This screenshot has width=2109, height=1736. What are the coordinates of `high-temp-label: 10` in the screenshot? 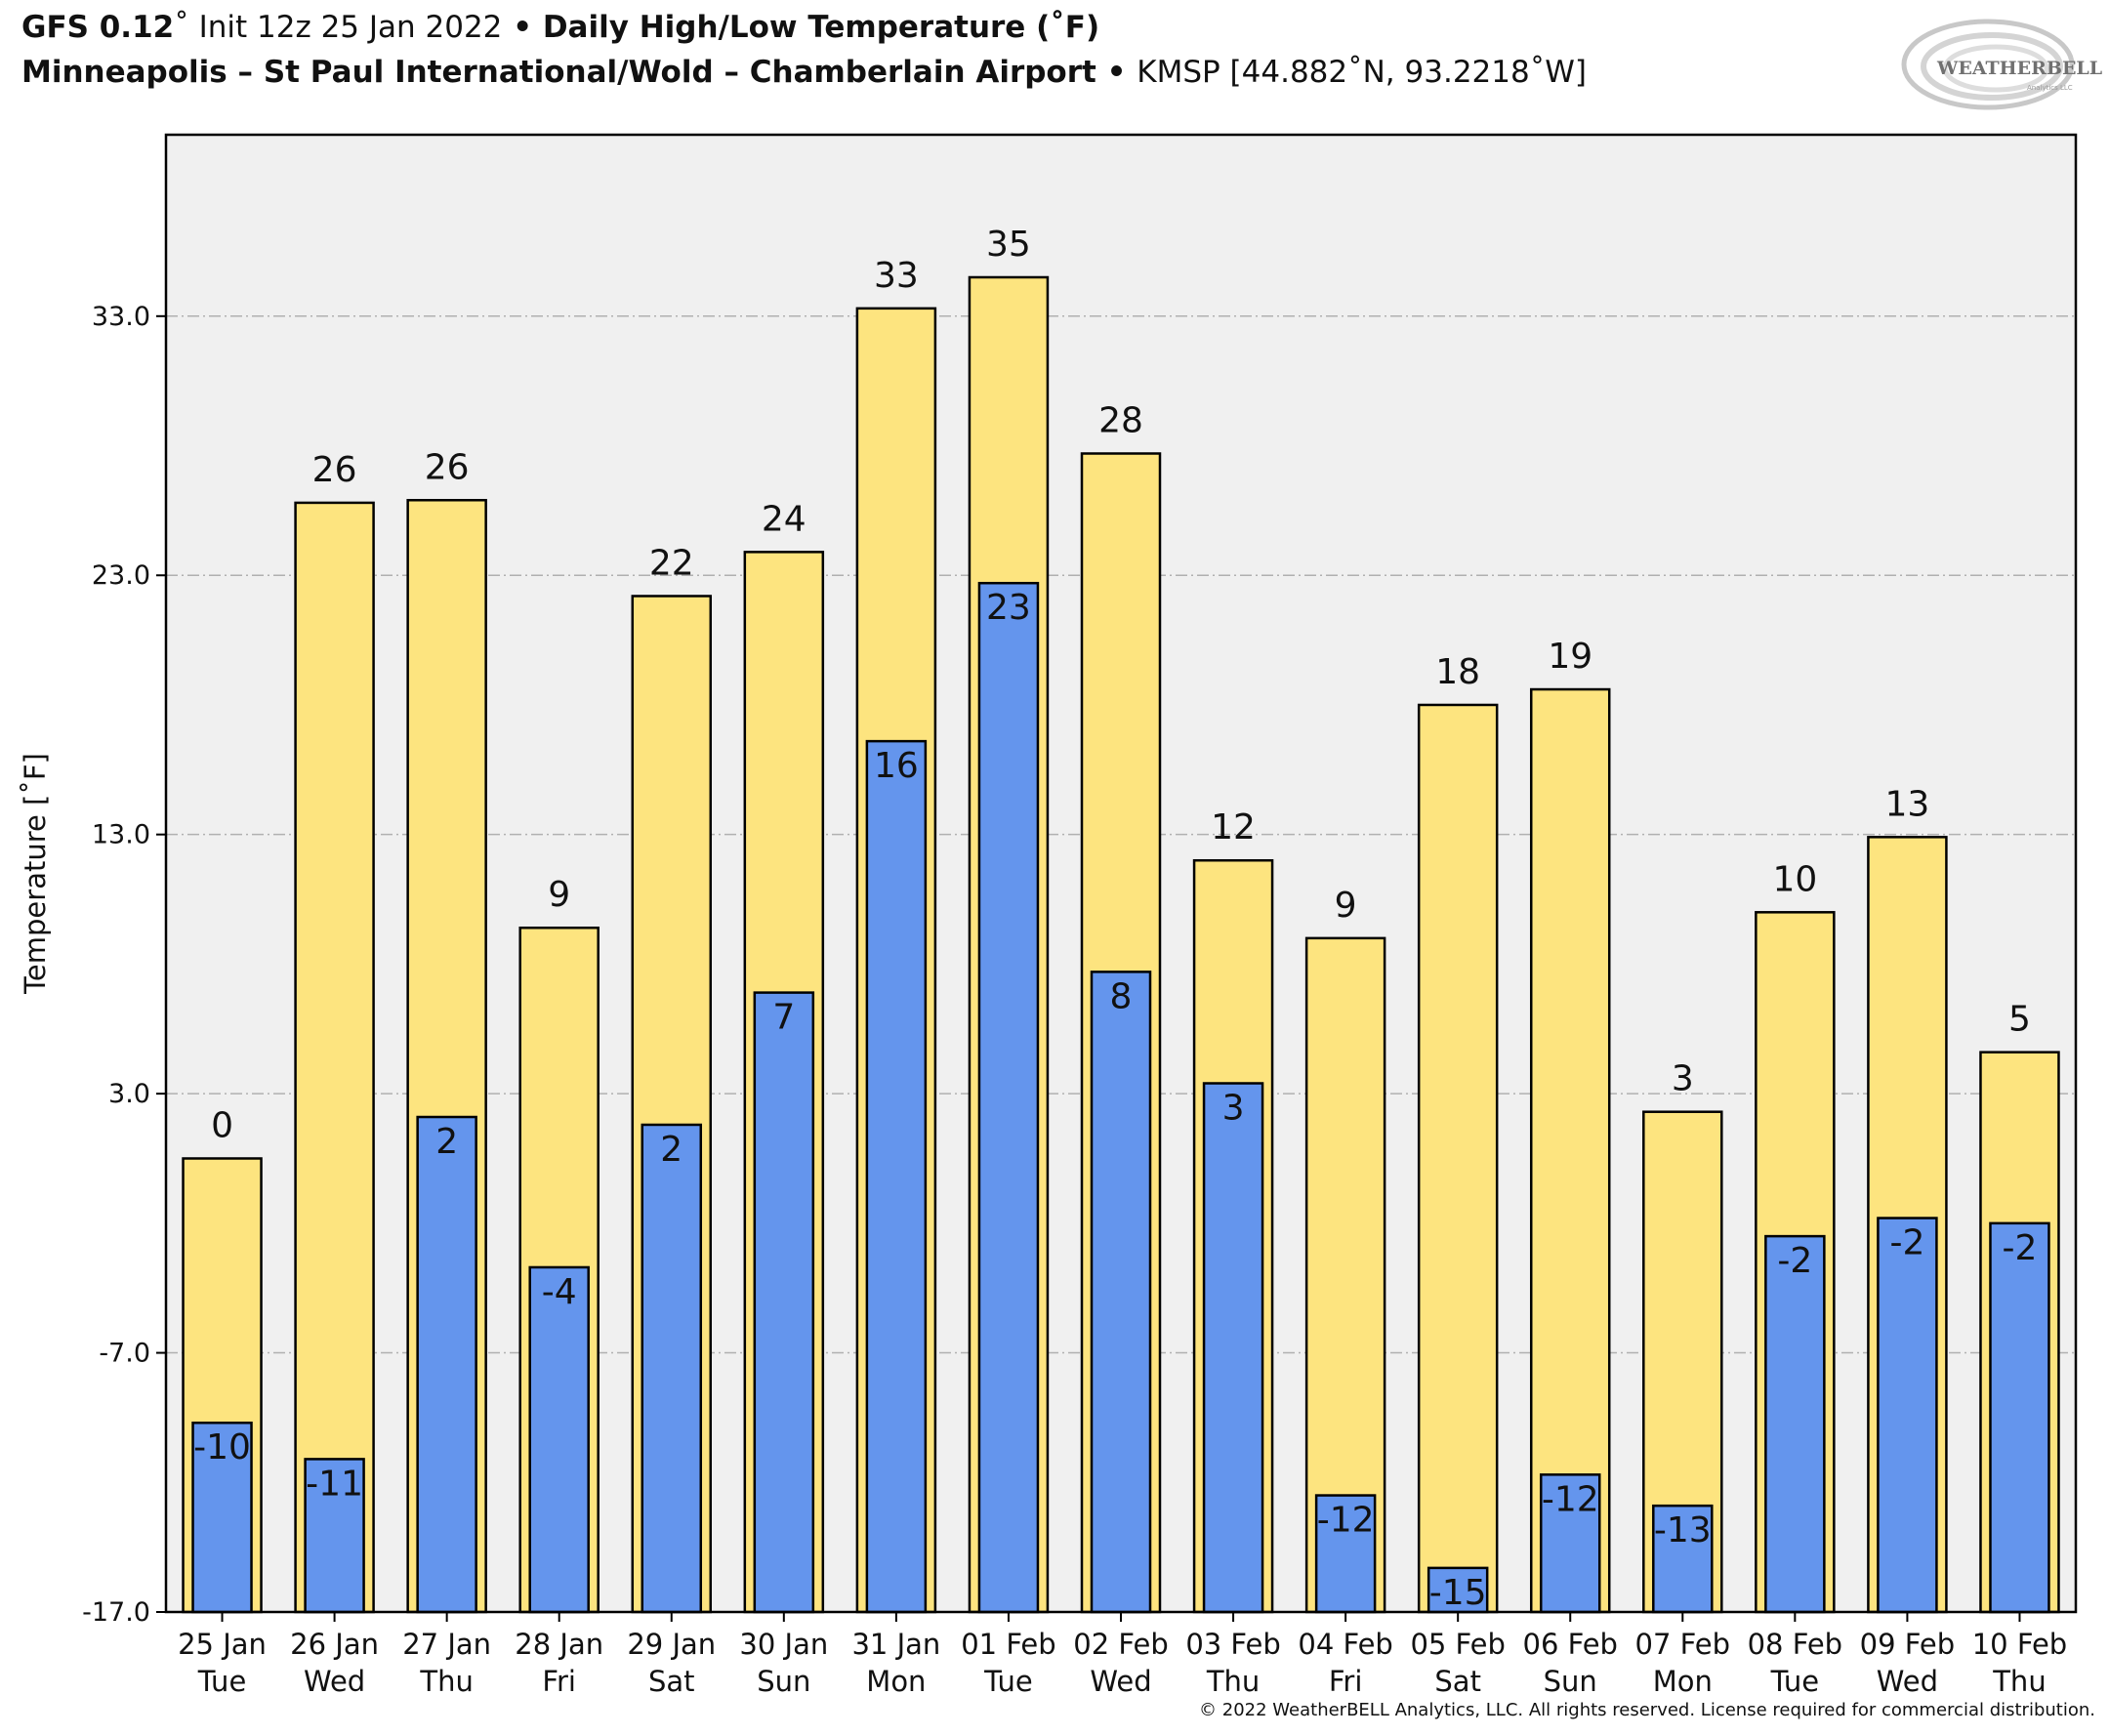 It's located at (1795, 879).